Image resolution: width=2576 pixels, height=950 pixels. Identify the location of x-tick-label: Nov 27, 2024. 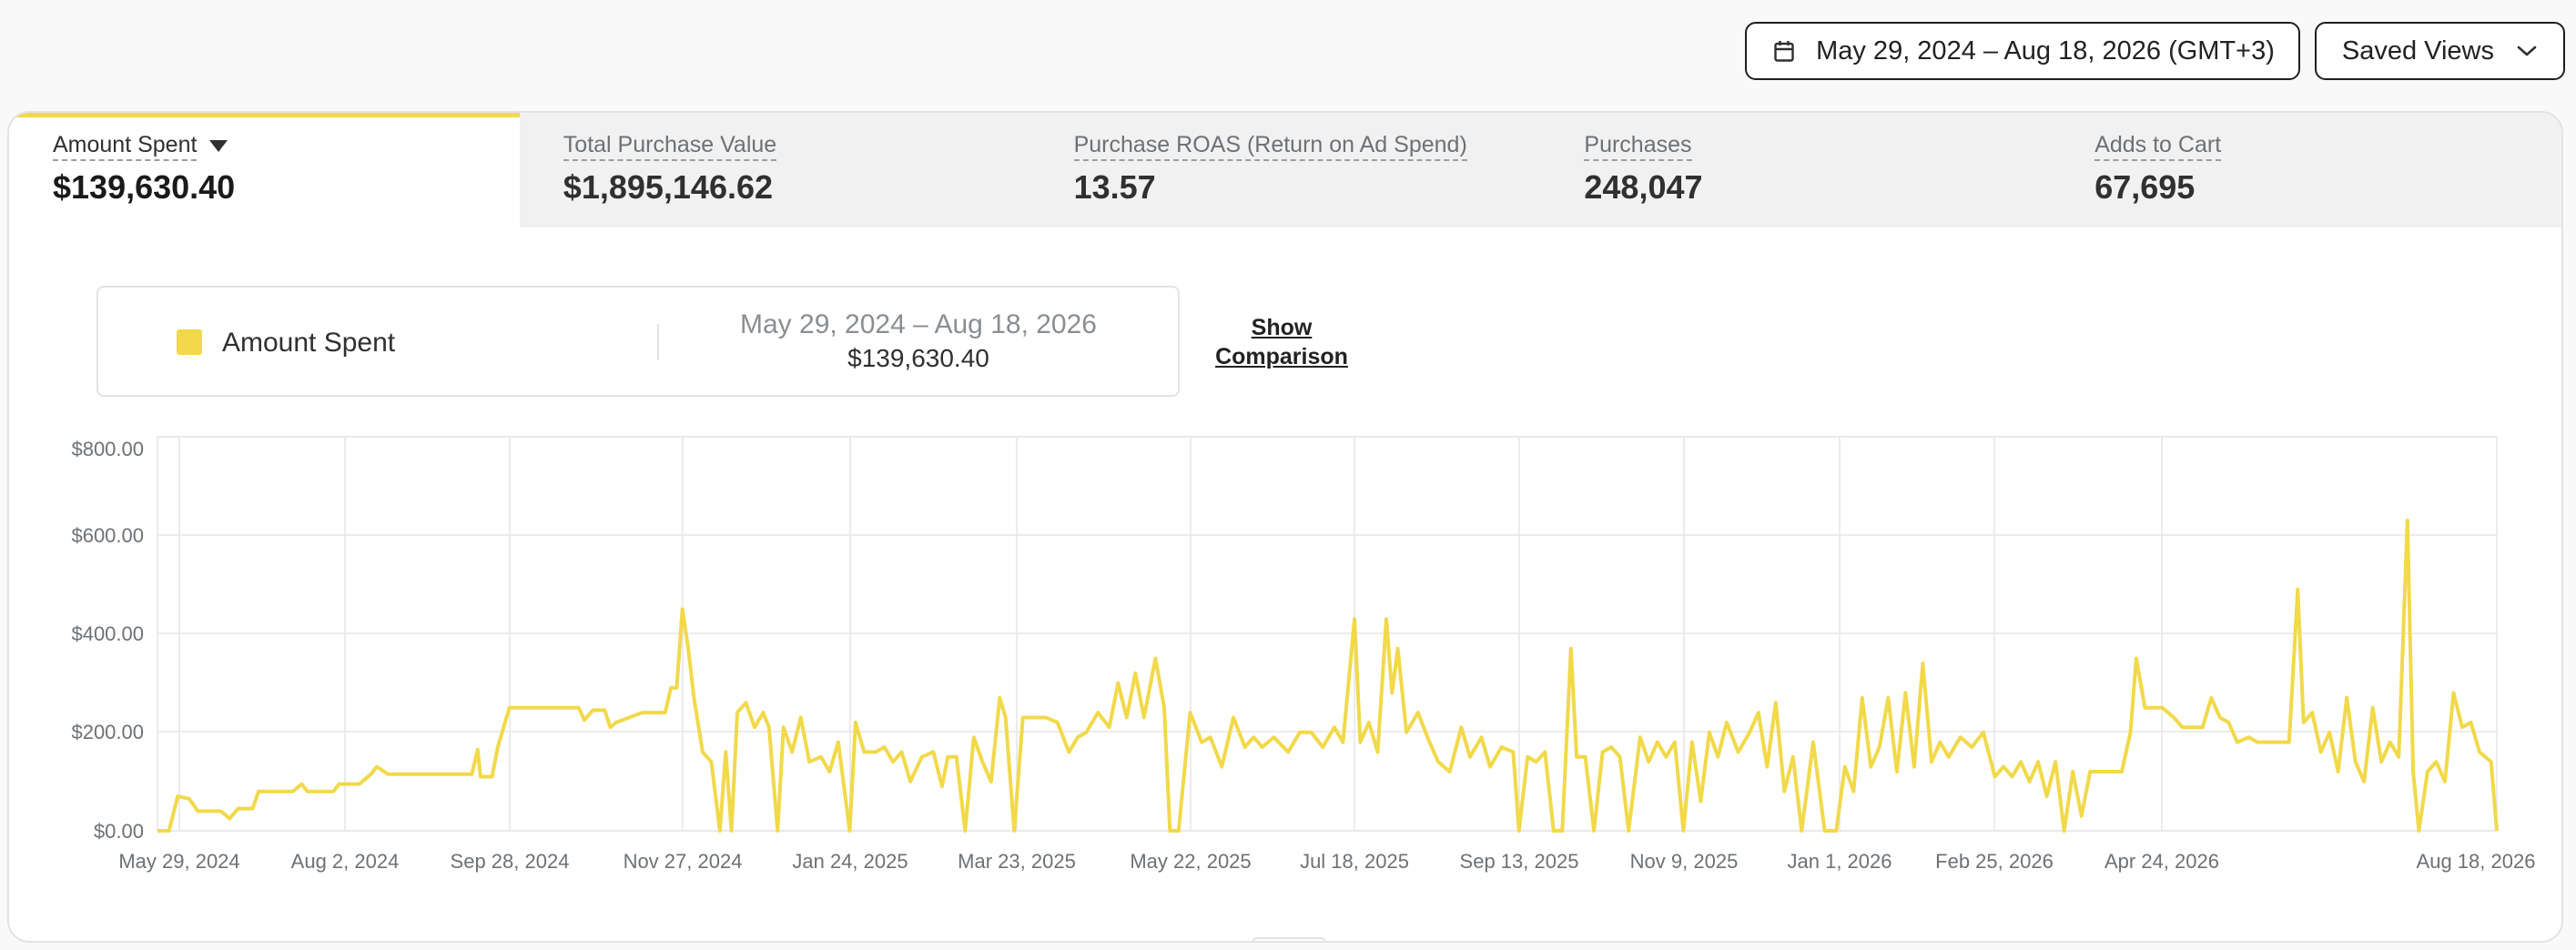
(683, 862).